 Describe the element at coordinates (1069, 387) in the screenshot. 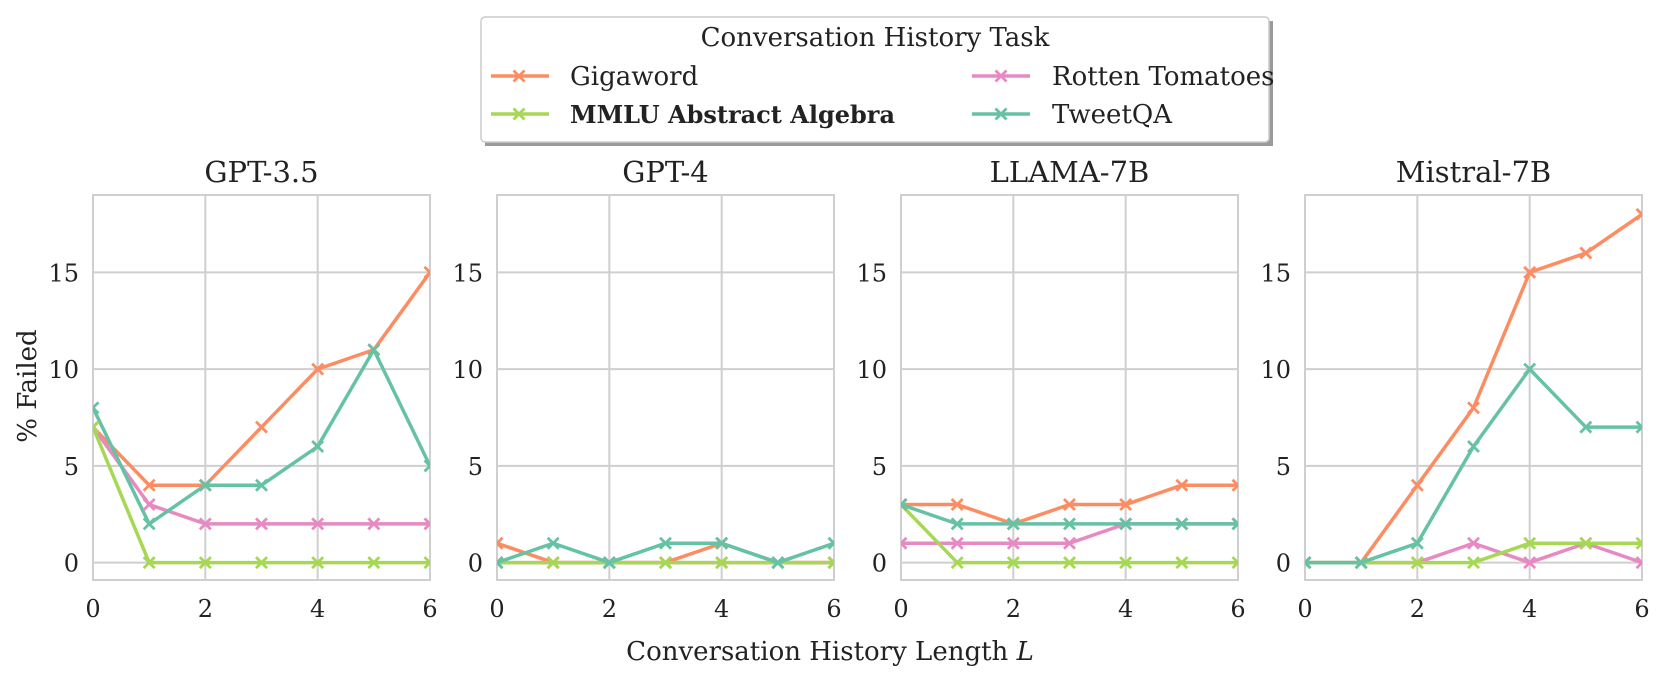

I see `plot-area-frame` at that location.